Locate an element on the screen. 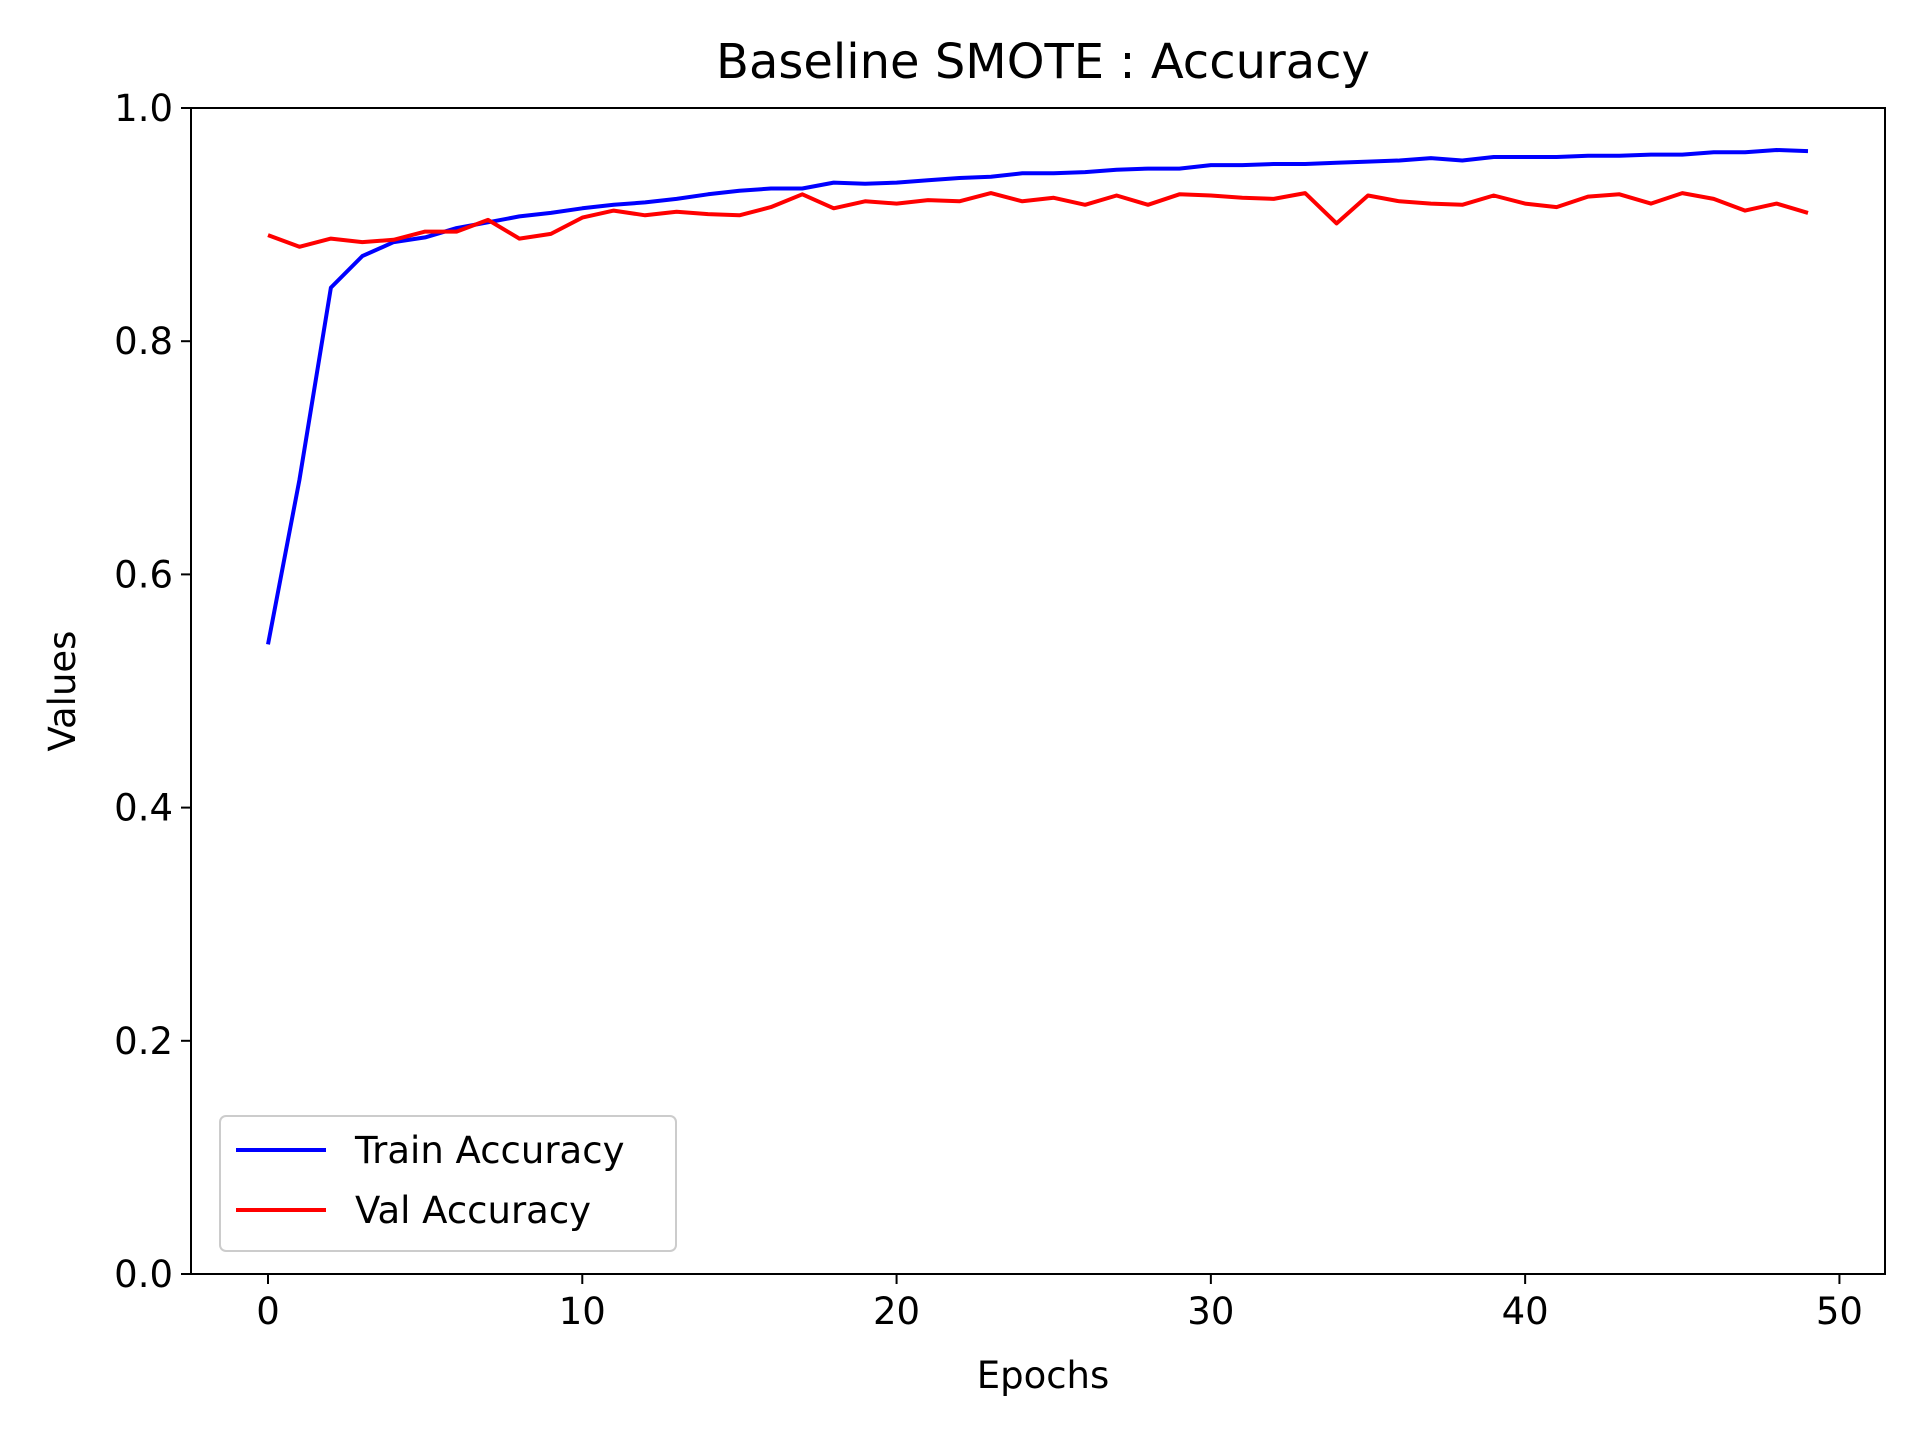 Image resolution: width=1920 pixels, height=1440 pixels. y-axis: 0.0 0.2 0.4 0.6 0.8 1.0 is located at coordinates (152, 691).